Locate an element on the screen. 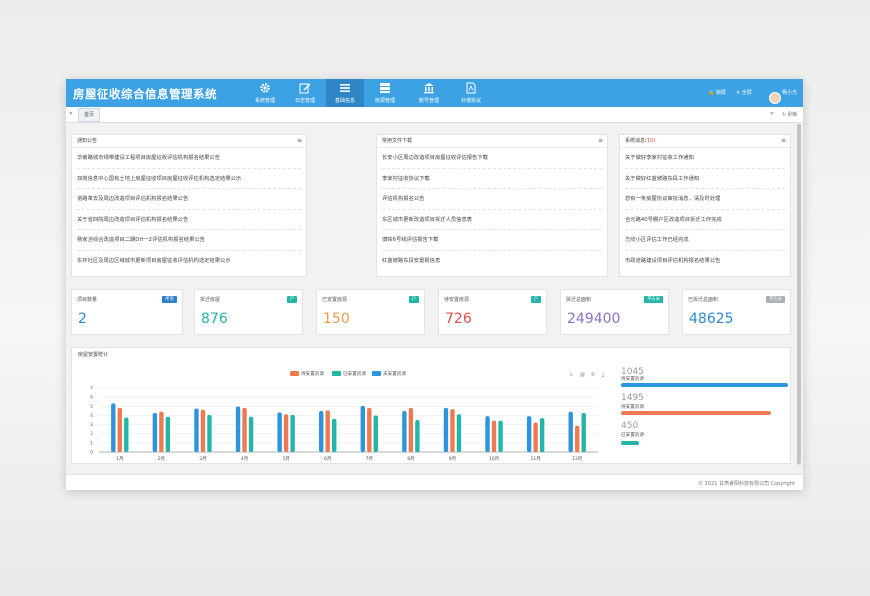 The width and height of the screenshot is (870, 596). tab-scroll-right-icon: » is located at coordinates (772, 113).